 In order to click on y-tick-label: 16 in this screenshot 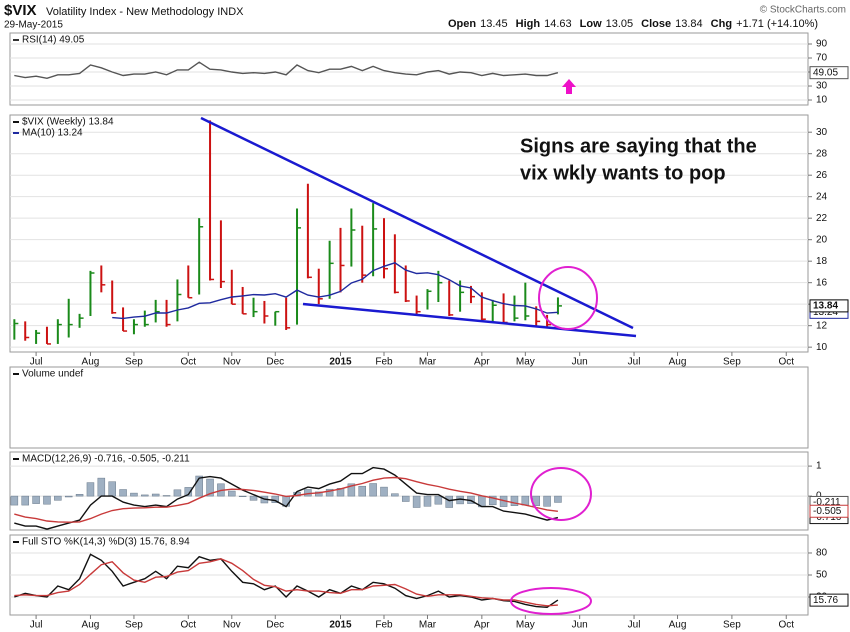, I will do `click(822, 282)`.